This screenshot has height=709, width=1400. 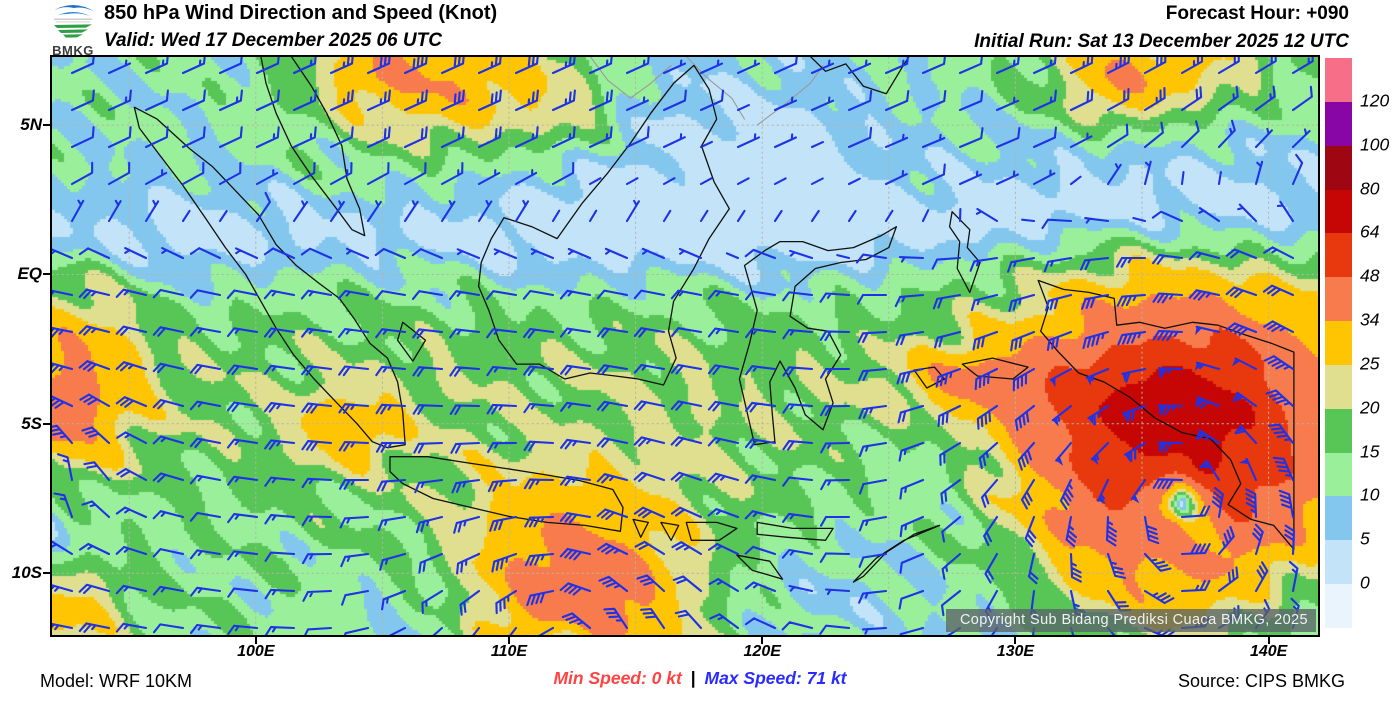 What do you see at coordinates (1370, 407) in the screenshot?
I see `colorbar-label: 20` at bounding box center [1370, 407].